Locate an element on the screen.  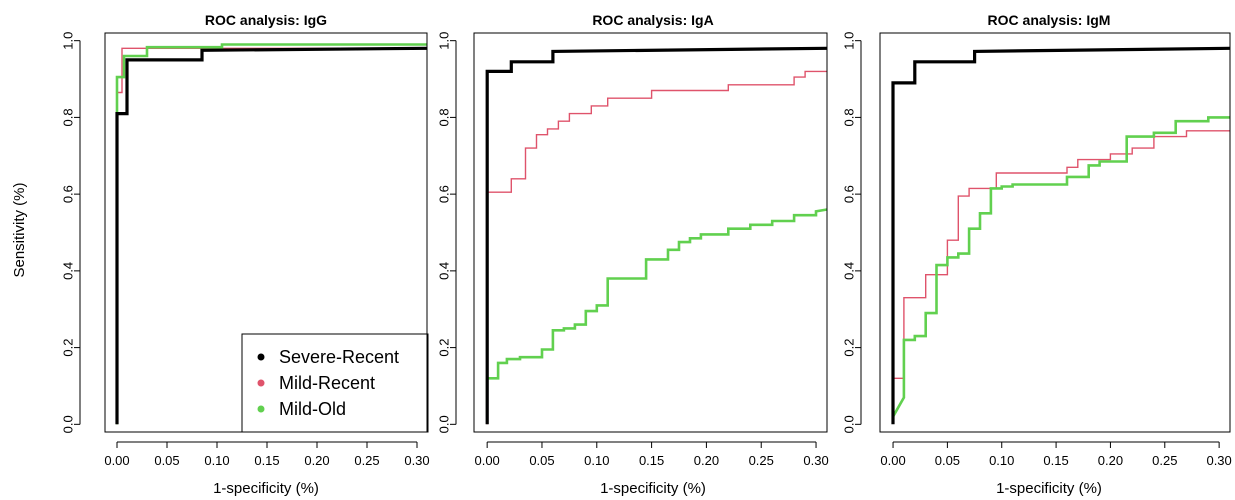
legend-marker-mild-old is located at coordinates (261, 409).